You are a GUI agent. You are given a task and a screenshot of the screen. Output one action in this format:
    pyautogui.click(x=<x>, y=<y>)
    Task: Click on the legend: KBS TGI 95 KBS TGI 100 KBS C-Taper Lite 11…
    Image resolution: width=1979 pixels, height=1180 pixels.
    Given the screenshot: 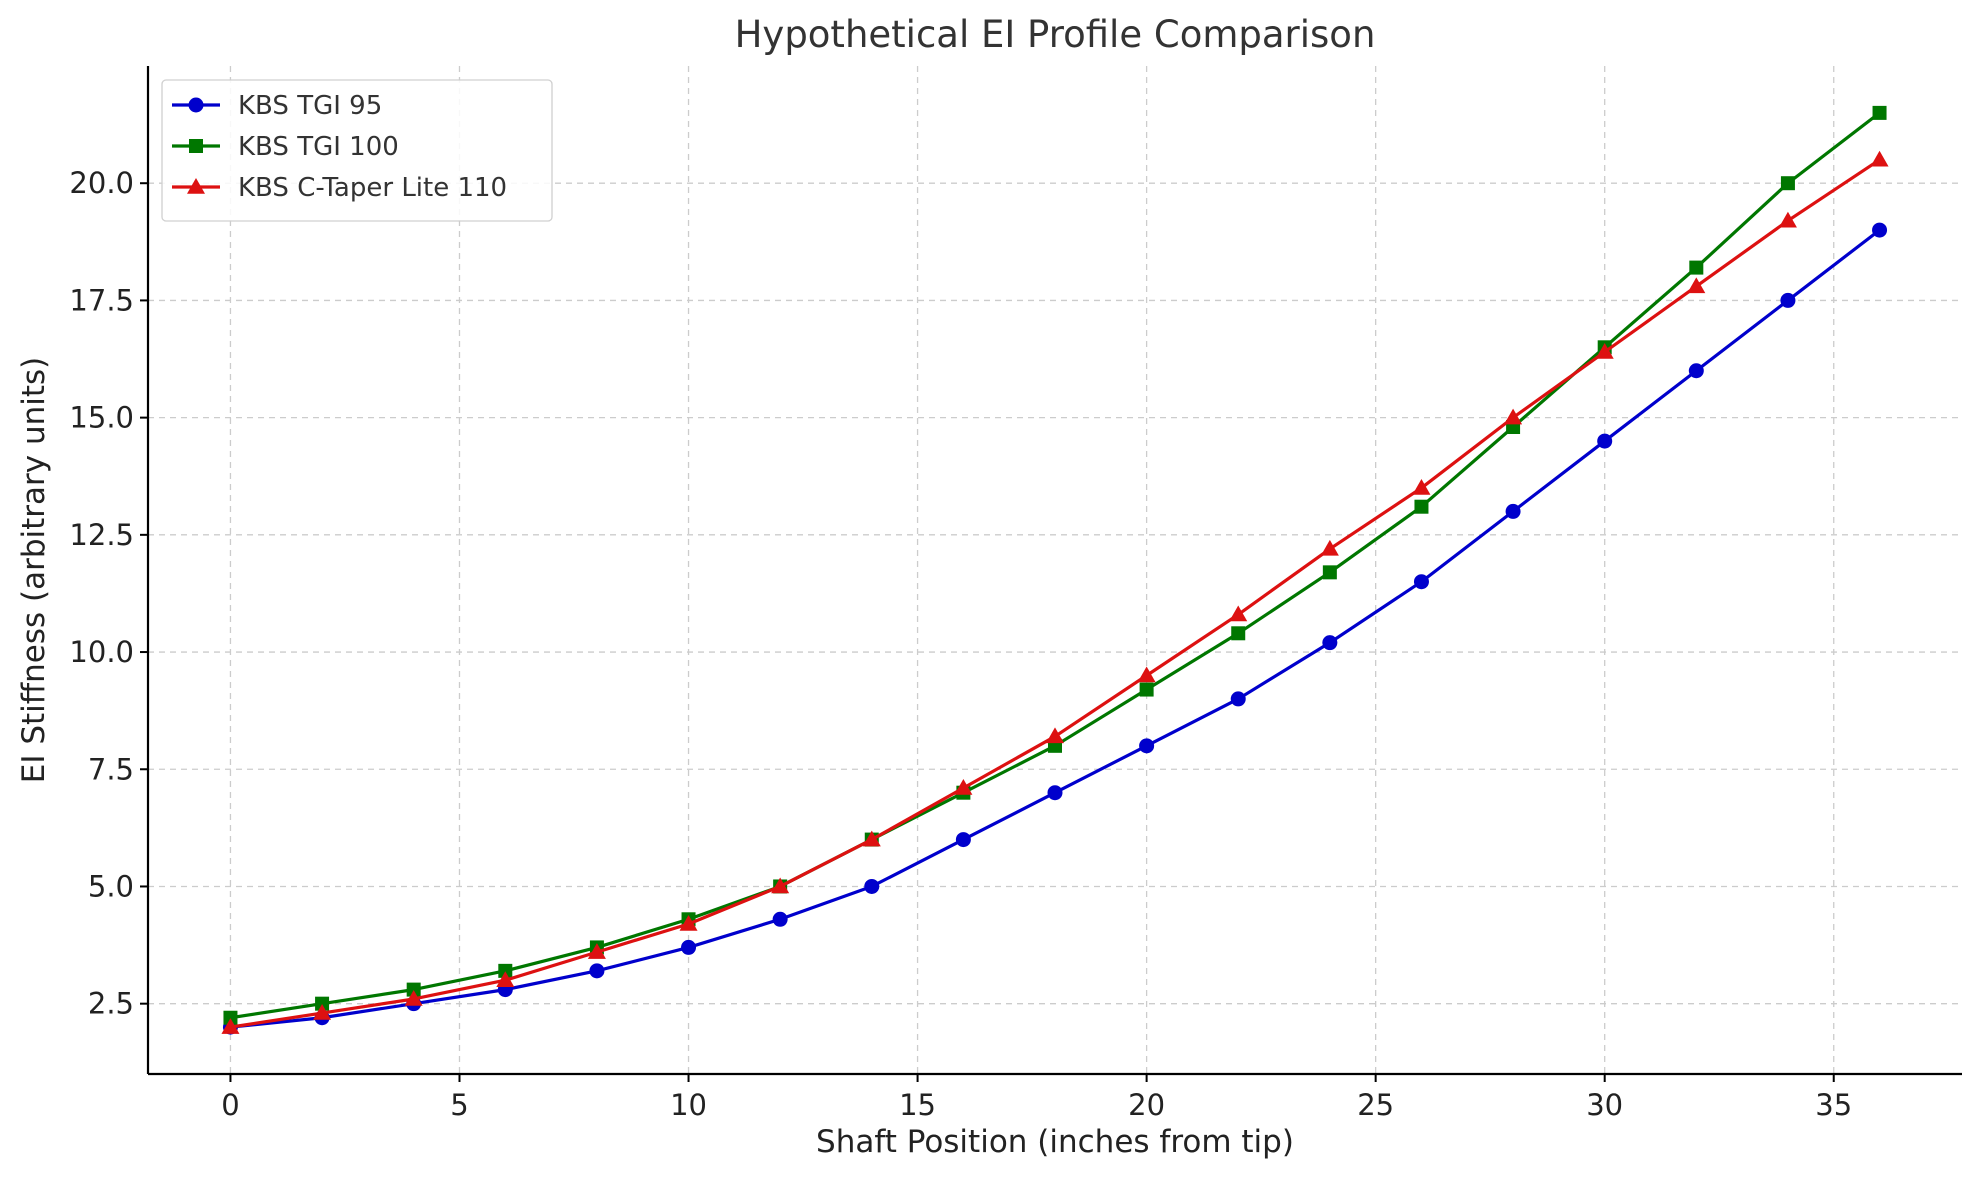 What is the action you would take?
    pyautogui.click(x=357, y=150)
    